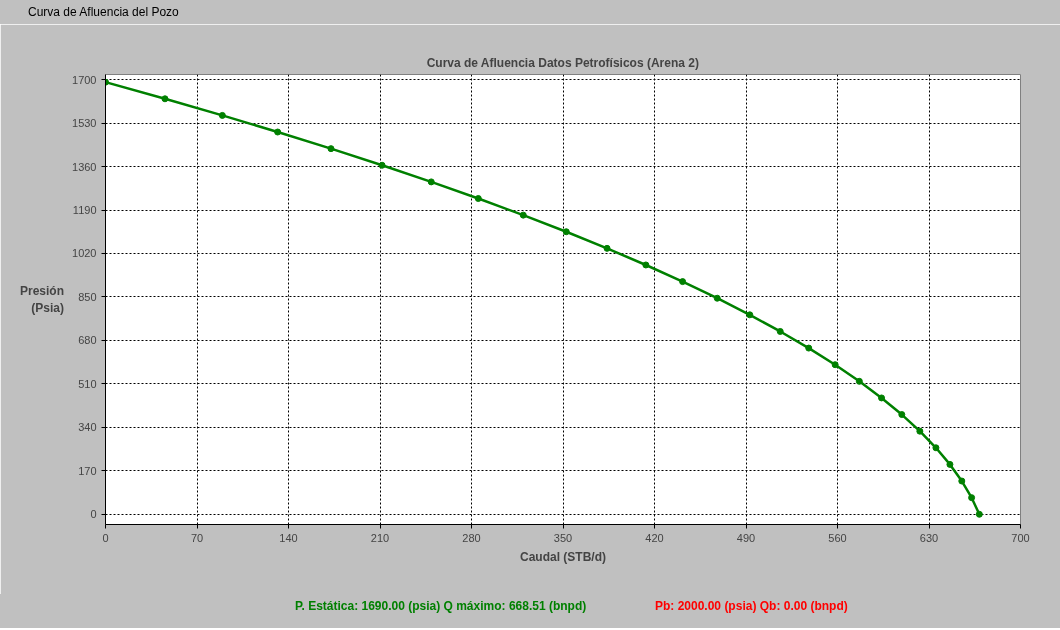 This screenshot has height=630, width=1060. Describe the element at coordinates (84, 123) in the screenshot. I see `y-tick-label: 1530` at that location.